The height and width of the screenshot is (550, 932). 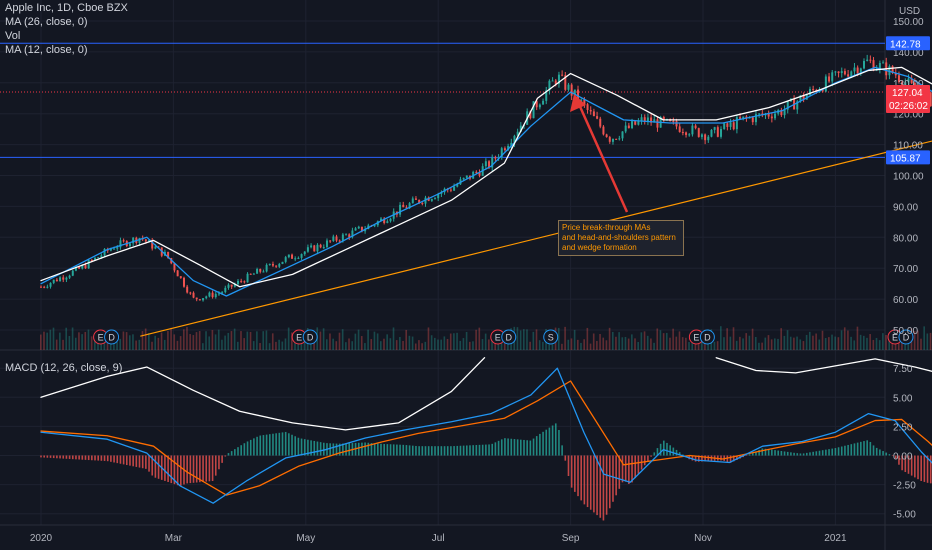 I want to click on event-marker-label: E, so click(x=101, y=338).